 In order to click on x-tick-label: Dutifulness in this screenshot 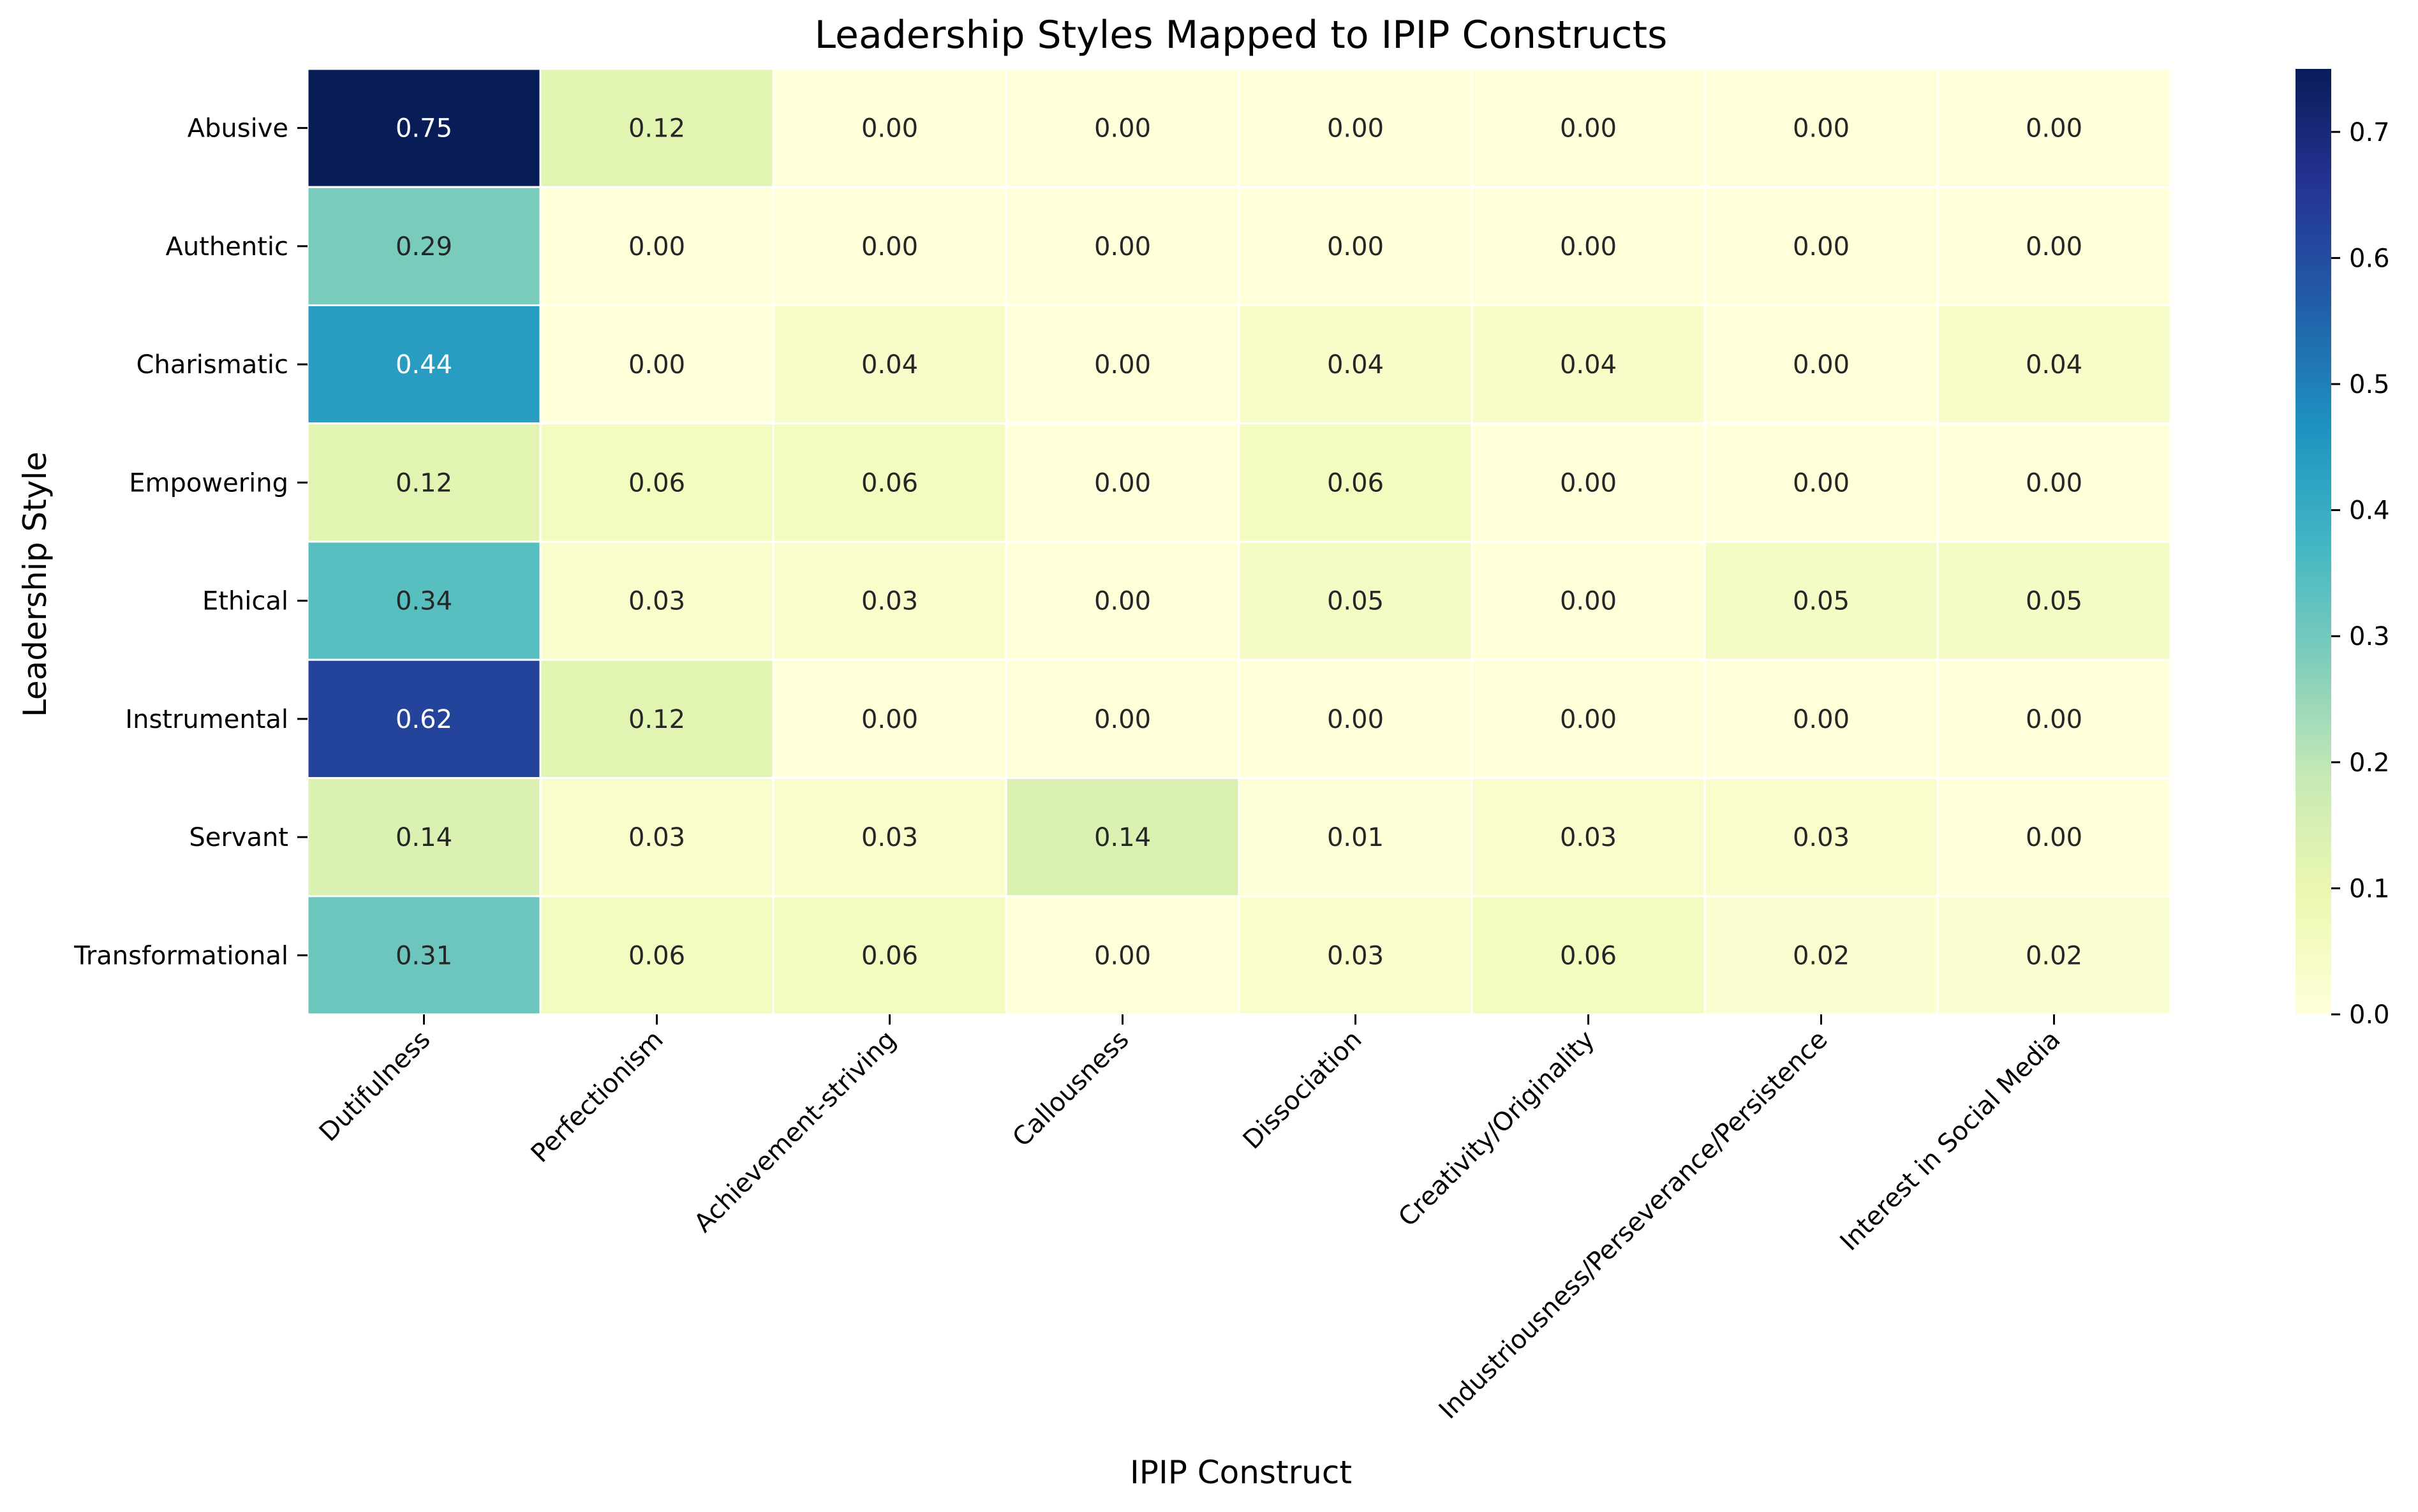, I will do `click(375, 1086)`.